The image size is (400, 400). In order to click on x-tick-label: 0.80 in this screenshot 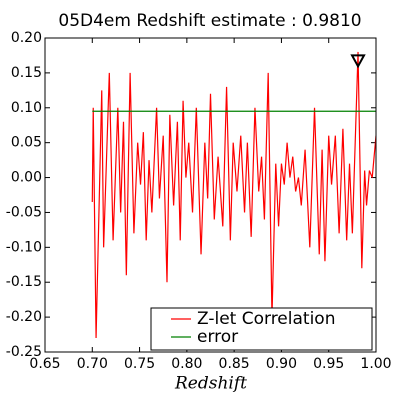, I will do `click(186, 364)`.